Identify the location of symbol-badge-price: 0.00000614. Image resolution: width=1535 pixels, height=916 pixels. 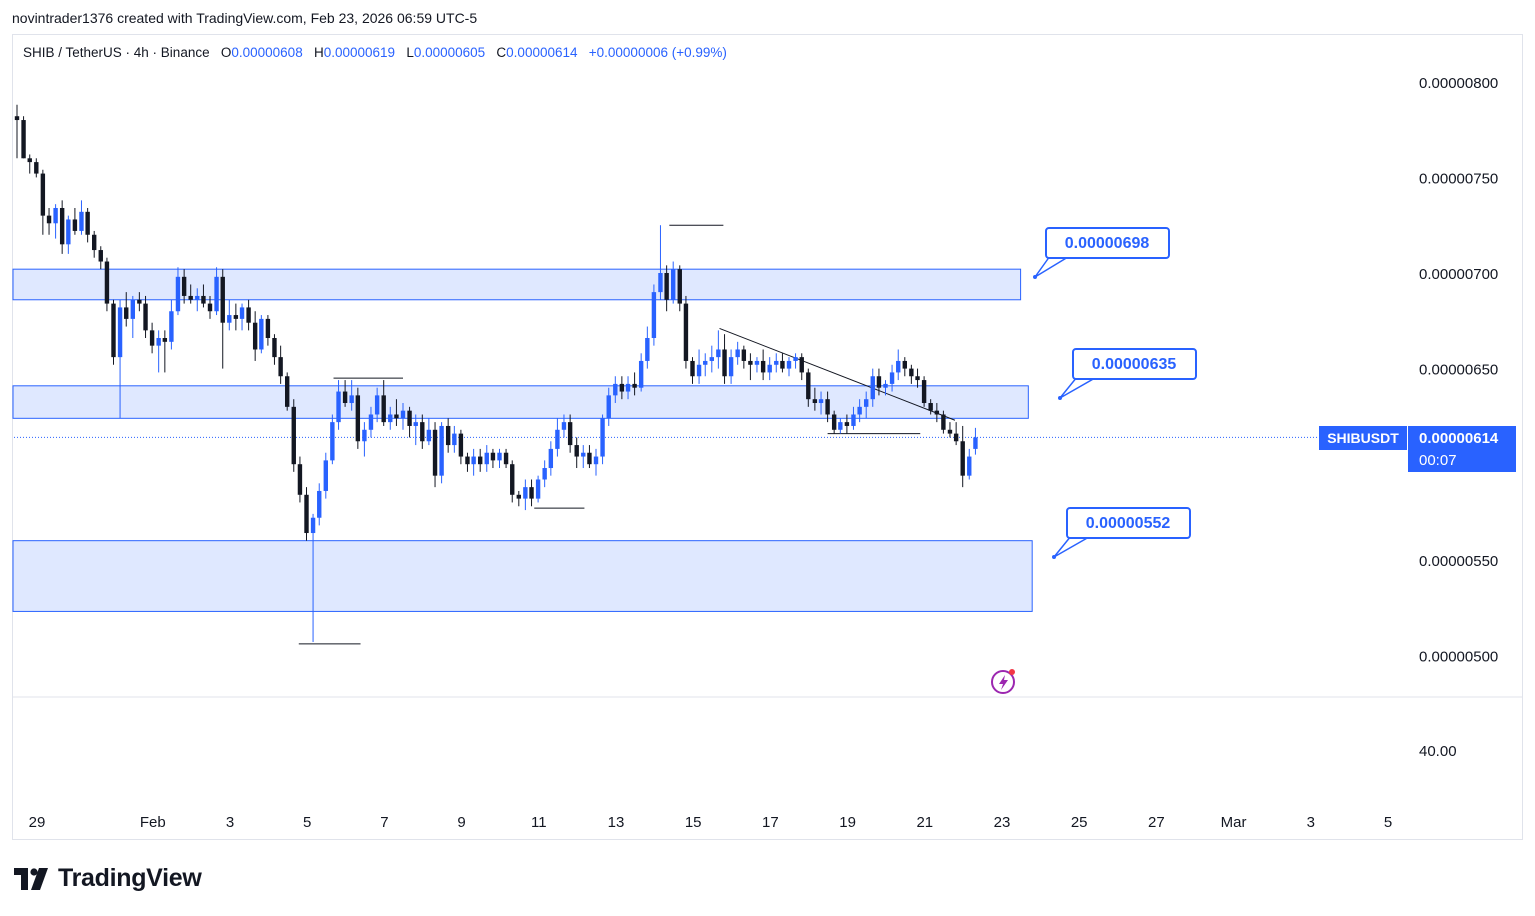
(1459, 438).